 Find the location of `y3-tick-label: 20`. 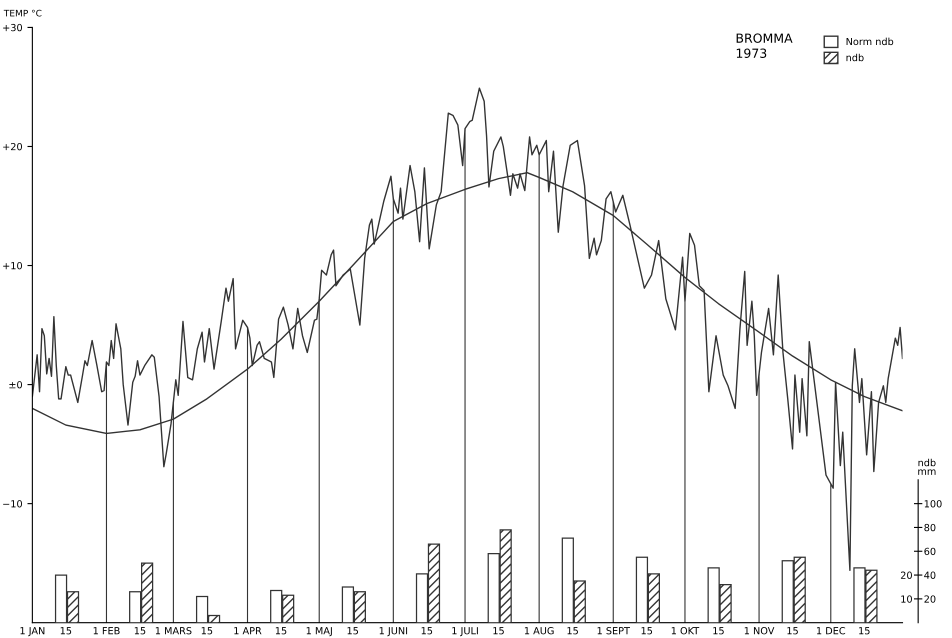

y3-tick-label: 20 is located at coordinates (906, 575).